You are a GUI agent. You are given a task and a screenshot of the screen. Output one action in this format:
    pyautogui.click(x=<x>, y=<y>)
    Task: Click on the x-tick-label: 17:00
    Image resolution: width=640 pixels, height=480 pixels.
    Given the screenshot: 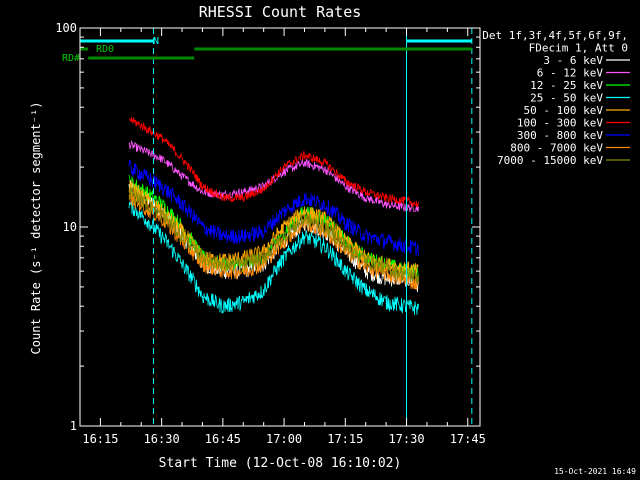 What is the action you would take?
    pyautogui.click(x=284, y=439)
    